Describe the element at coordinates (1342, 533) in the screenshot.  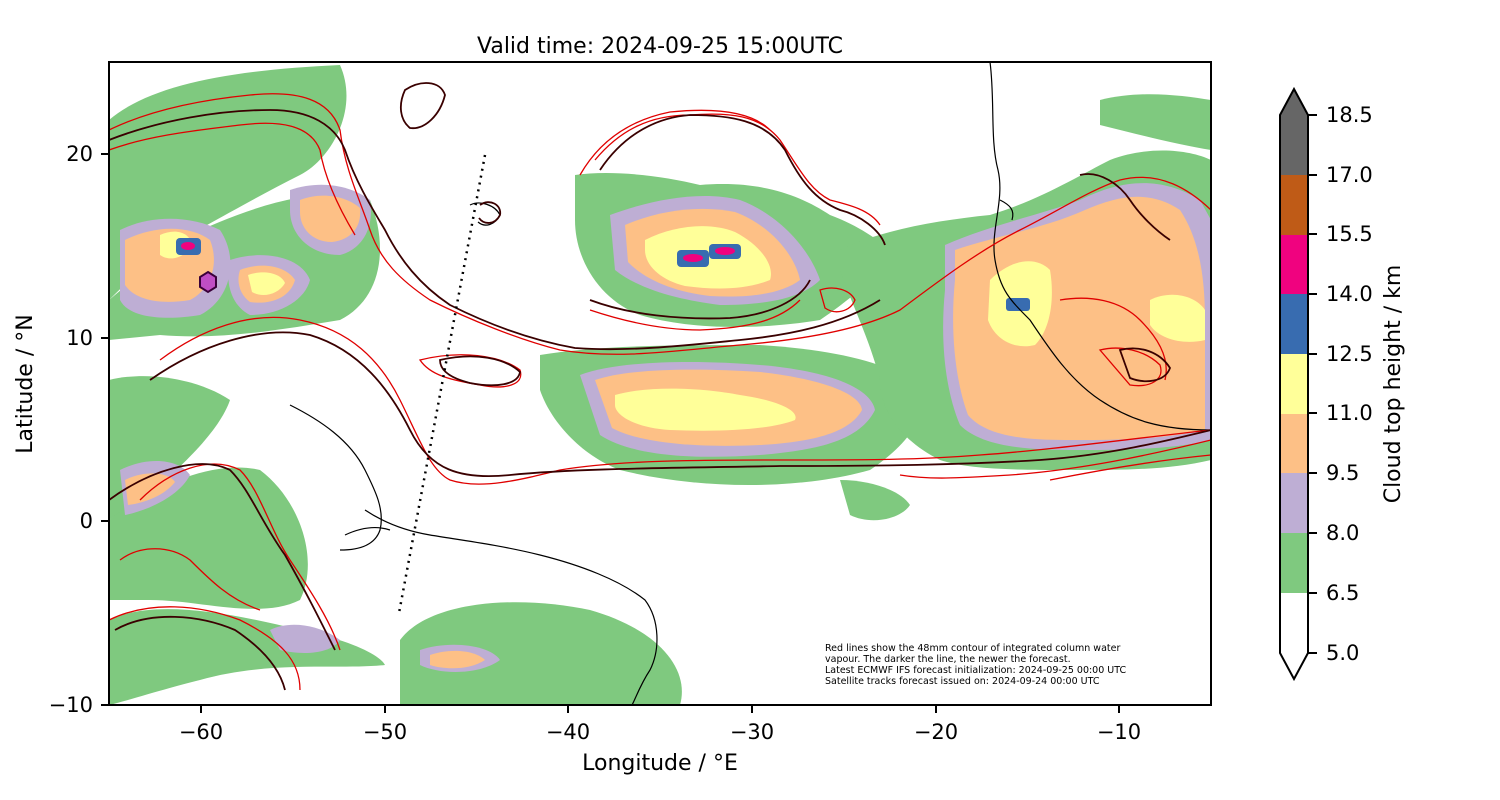
I see `colorbar-tick-label: 8.0` at that location.